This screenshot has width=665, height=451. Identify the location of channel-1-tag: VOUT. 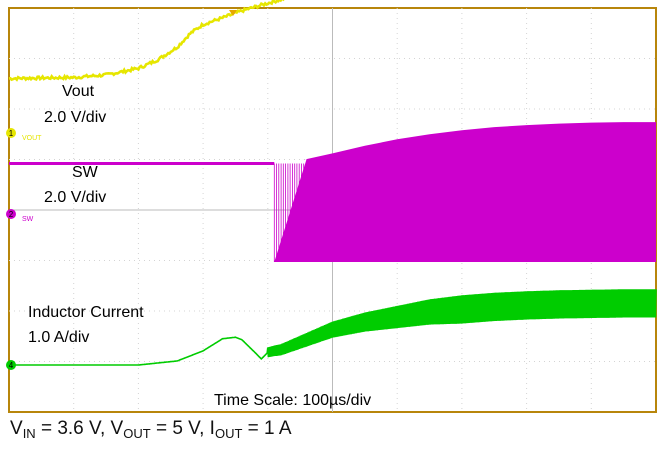
(32, 138).